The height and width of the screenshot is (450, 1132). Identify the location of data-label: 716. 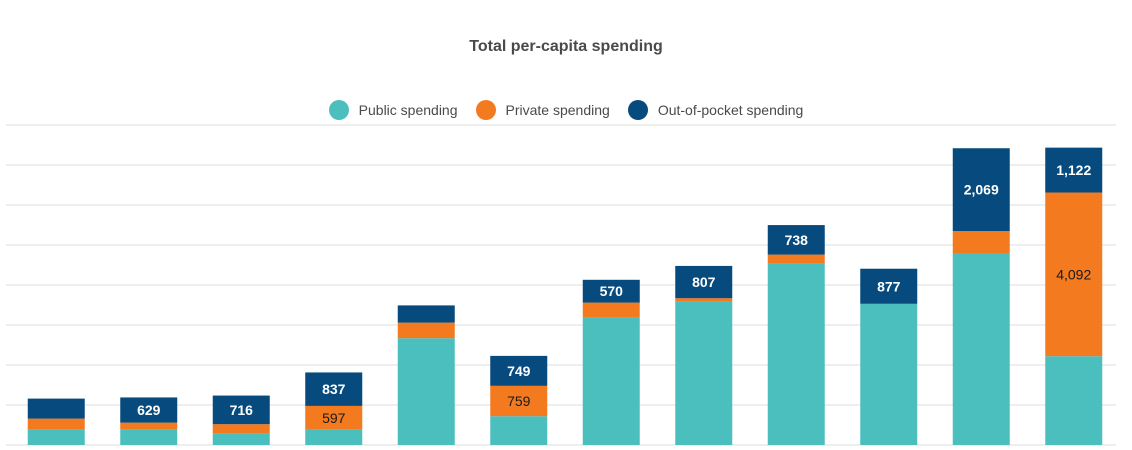
(242, 410).